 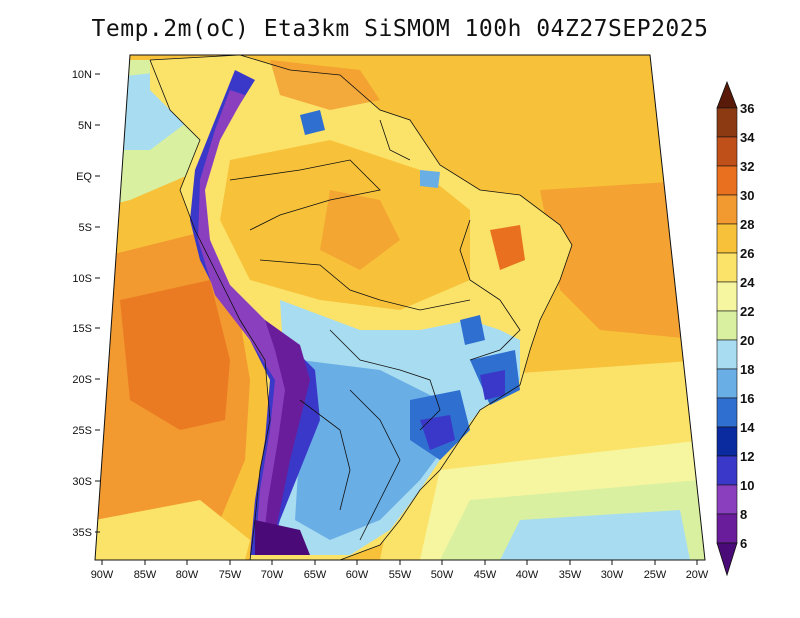 I want to click on lat-label-15s: 15S, so click(x=82, y=329).